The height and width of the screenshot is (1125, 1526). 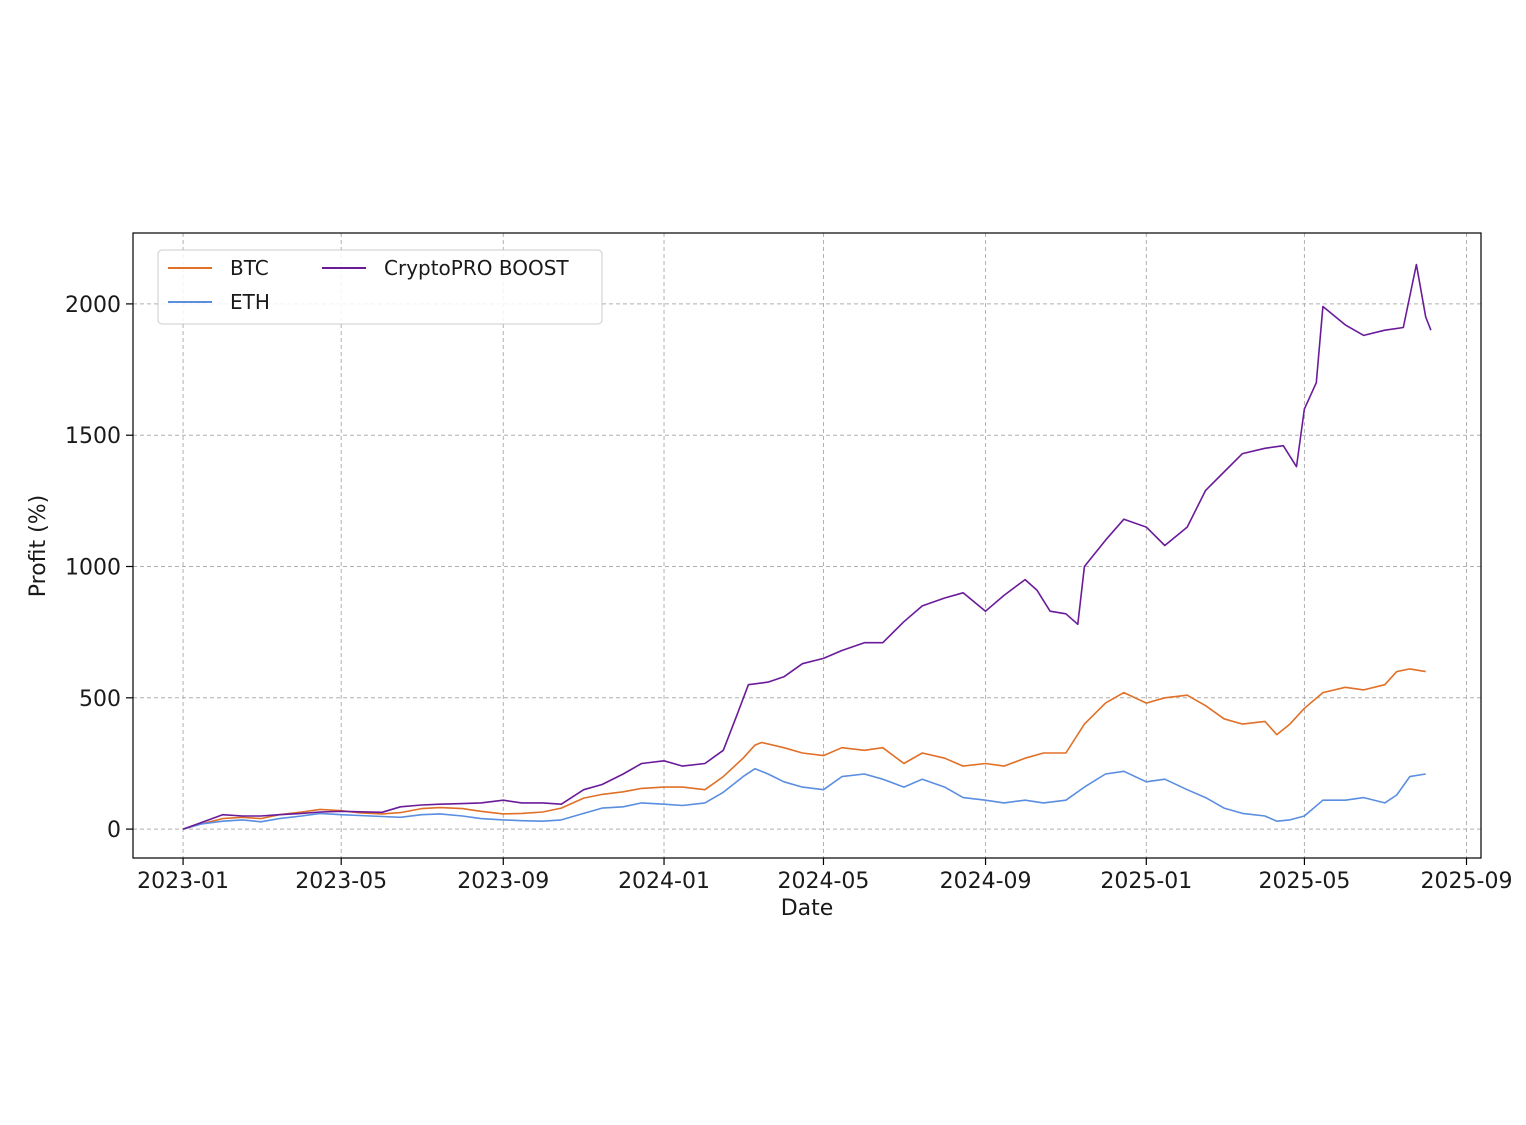 I want to click on legend-entry-cryptopro-boost: CryptoPRO BOOST, so click(x=445, y=268).